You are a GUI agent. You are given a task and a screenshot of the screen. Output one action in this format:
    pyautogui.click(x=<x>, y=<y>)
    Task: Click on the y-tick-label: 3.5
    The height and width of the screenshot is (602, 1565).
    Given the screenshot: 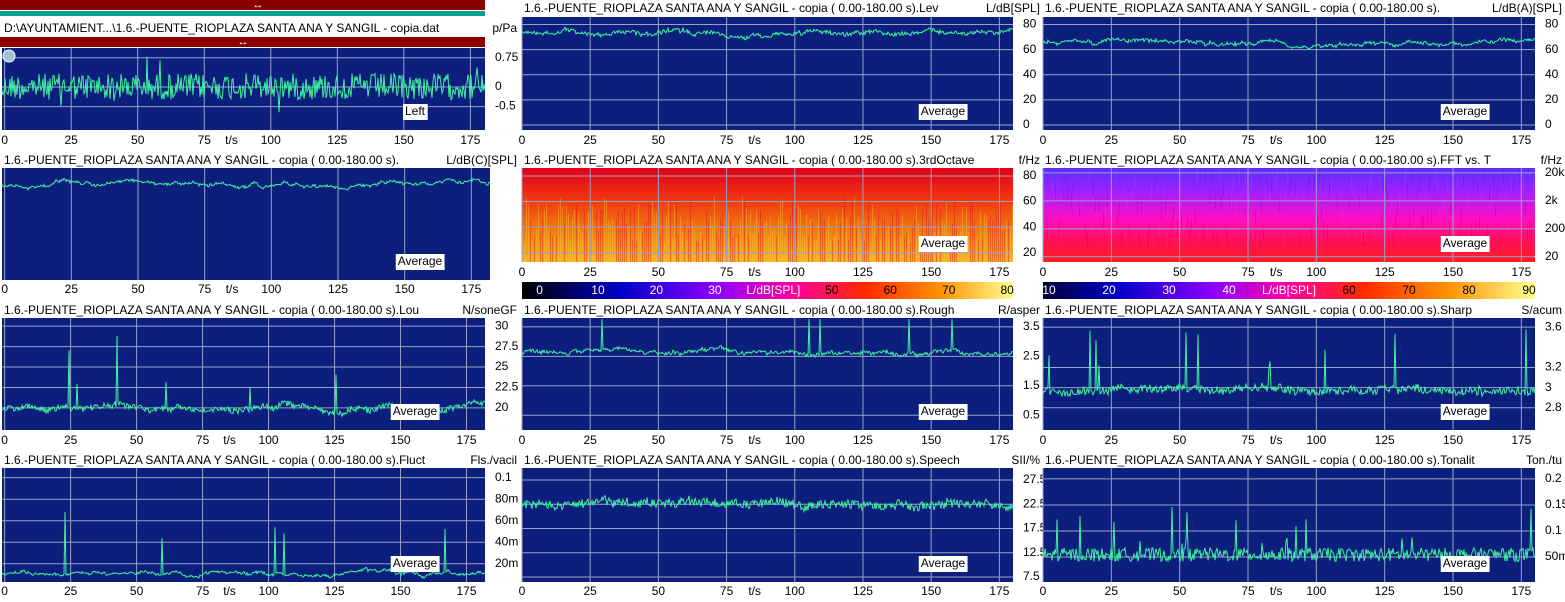 What is the action you would take?
    pyautogui.click(x=1031, y=326)
    